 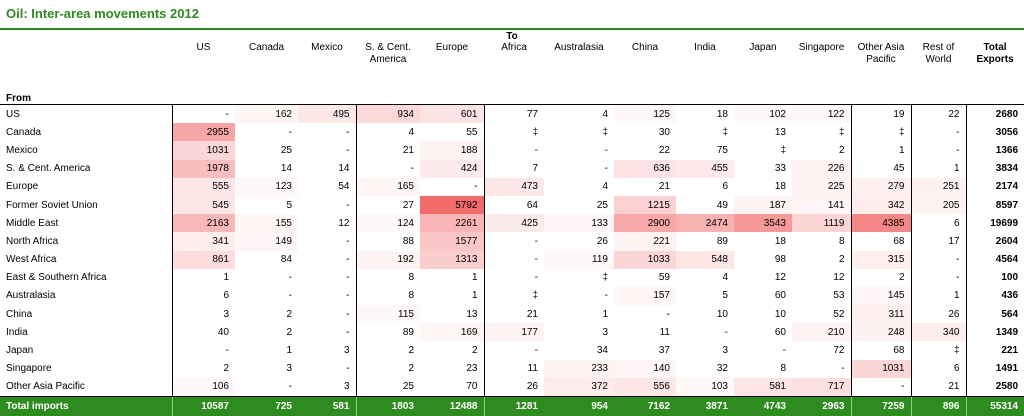 What do you see at coordinates (645, 205) in the screenshot?
I see `cell-value: 1215` at bounding box center [645, 205].